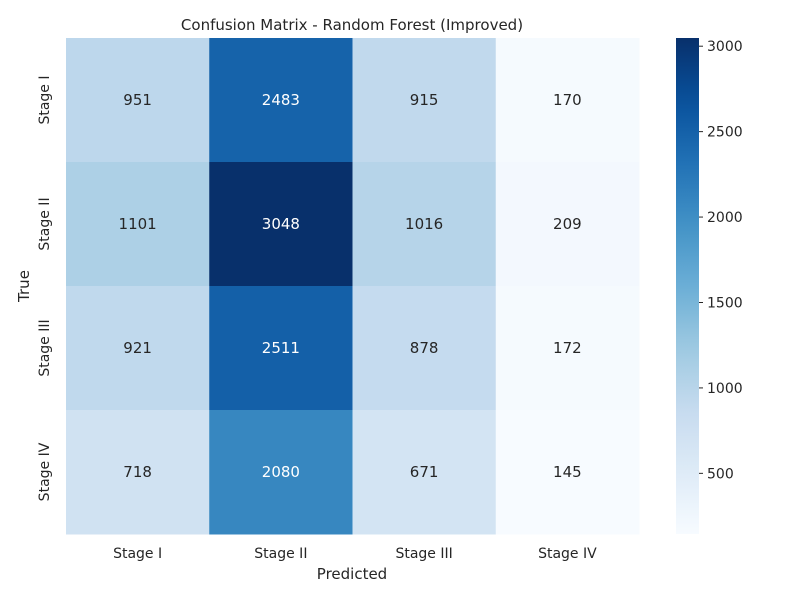 The height and width of the screenshot is (600, 800). What do you see at coordinates (352, 574) in the screenshot?
I see `x-axis-label: Predicted` at bounding box center [352, 574].